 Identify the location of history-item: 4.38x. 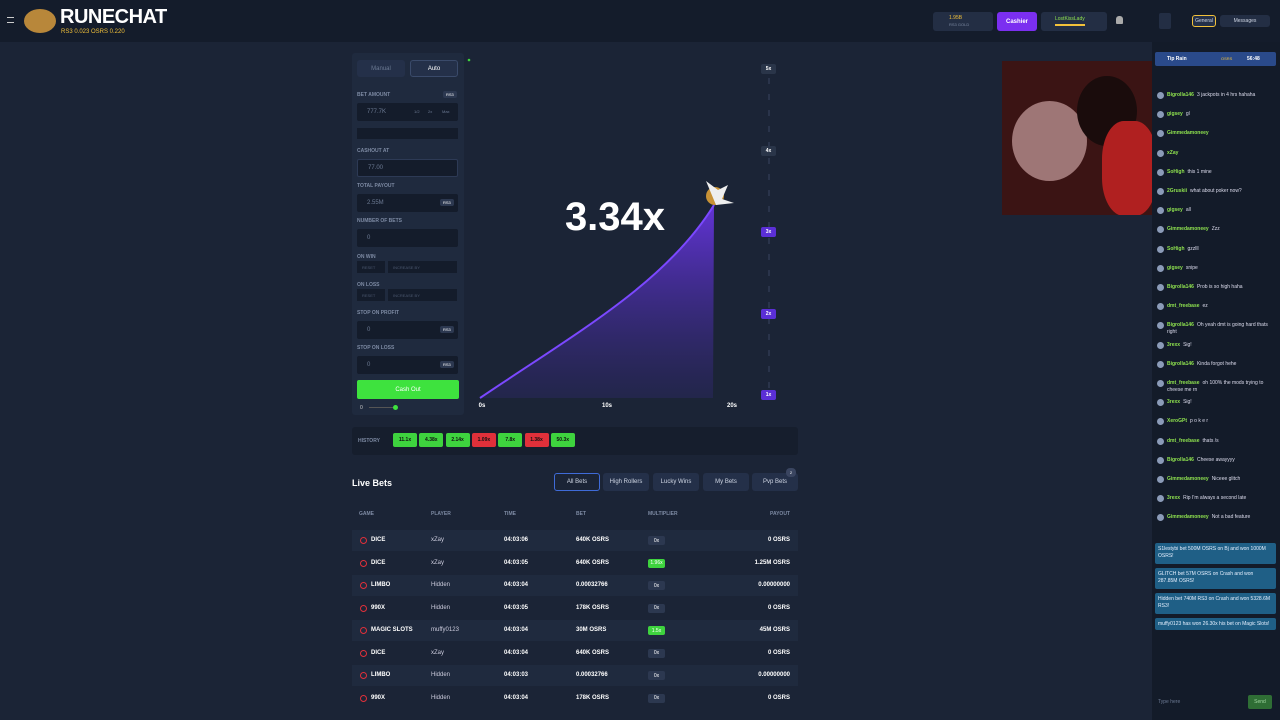
(431, 440).